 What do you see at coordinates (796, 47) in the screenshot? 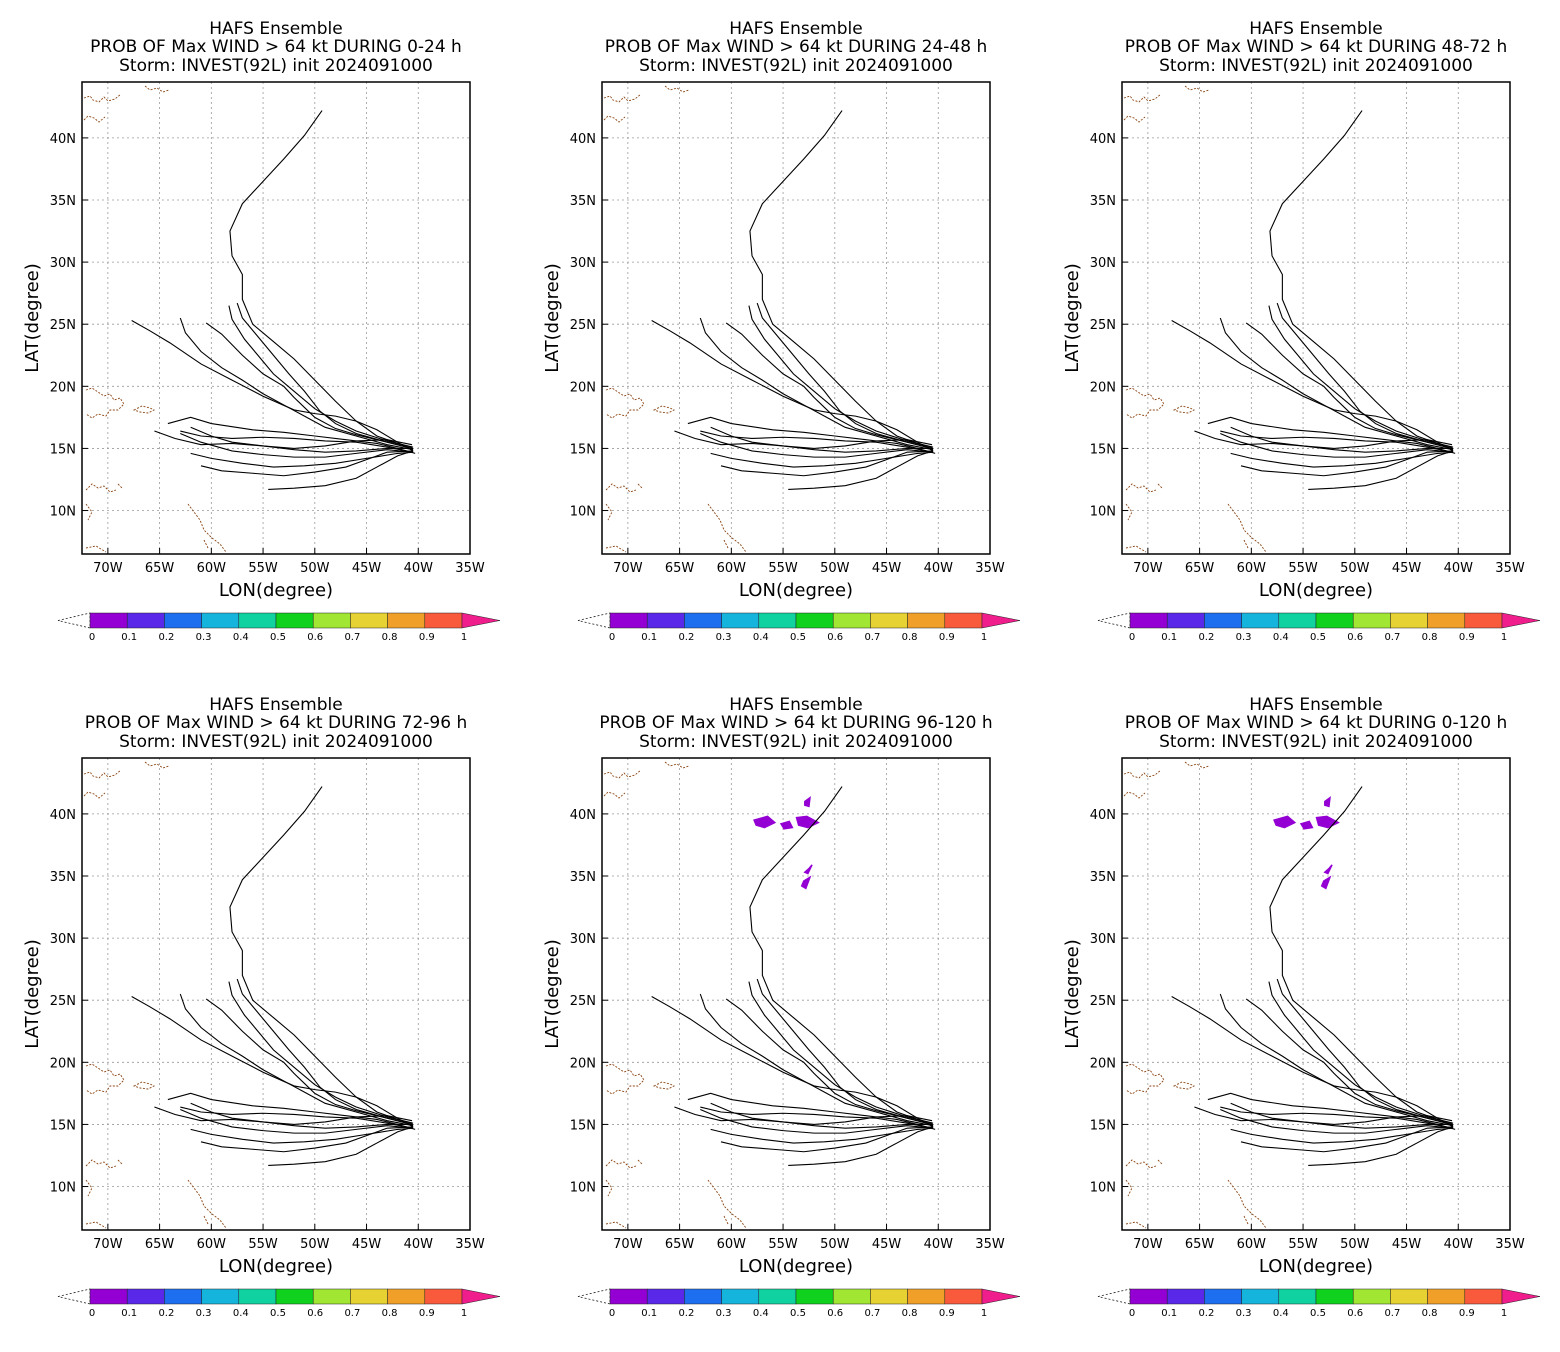
I see `panel-title-line2: PROB OF Max WIND > 64 kt DURING 24-48 h` at bounding box center [796, 47].